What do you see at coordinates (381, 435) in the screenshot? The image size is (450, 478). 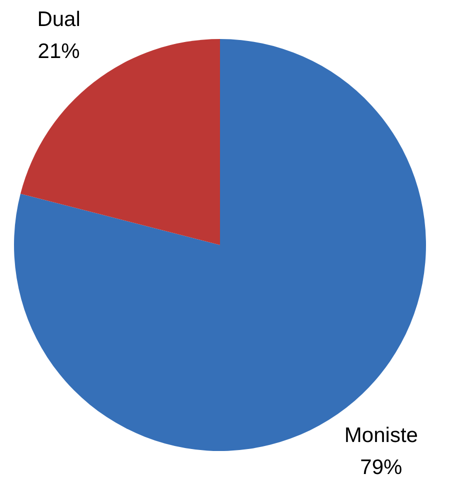 I see `slice-label: Moniste` at bounding box center [381, 435].